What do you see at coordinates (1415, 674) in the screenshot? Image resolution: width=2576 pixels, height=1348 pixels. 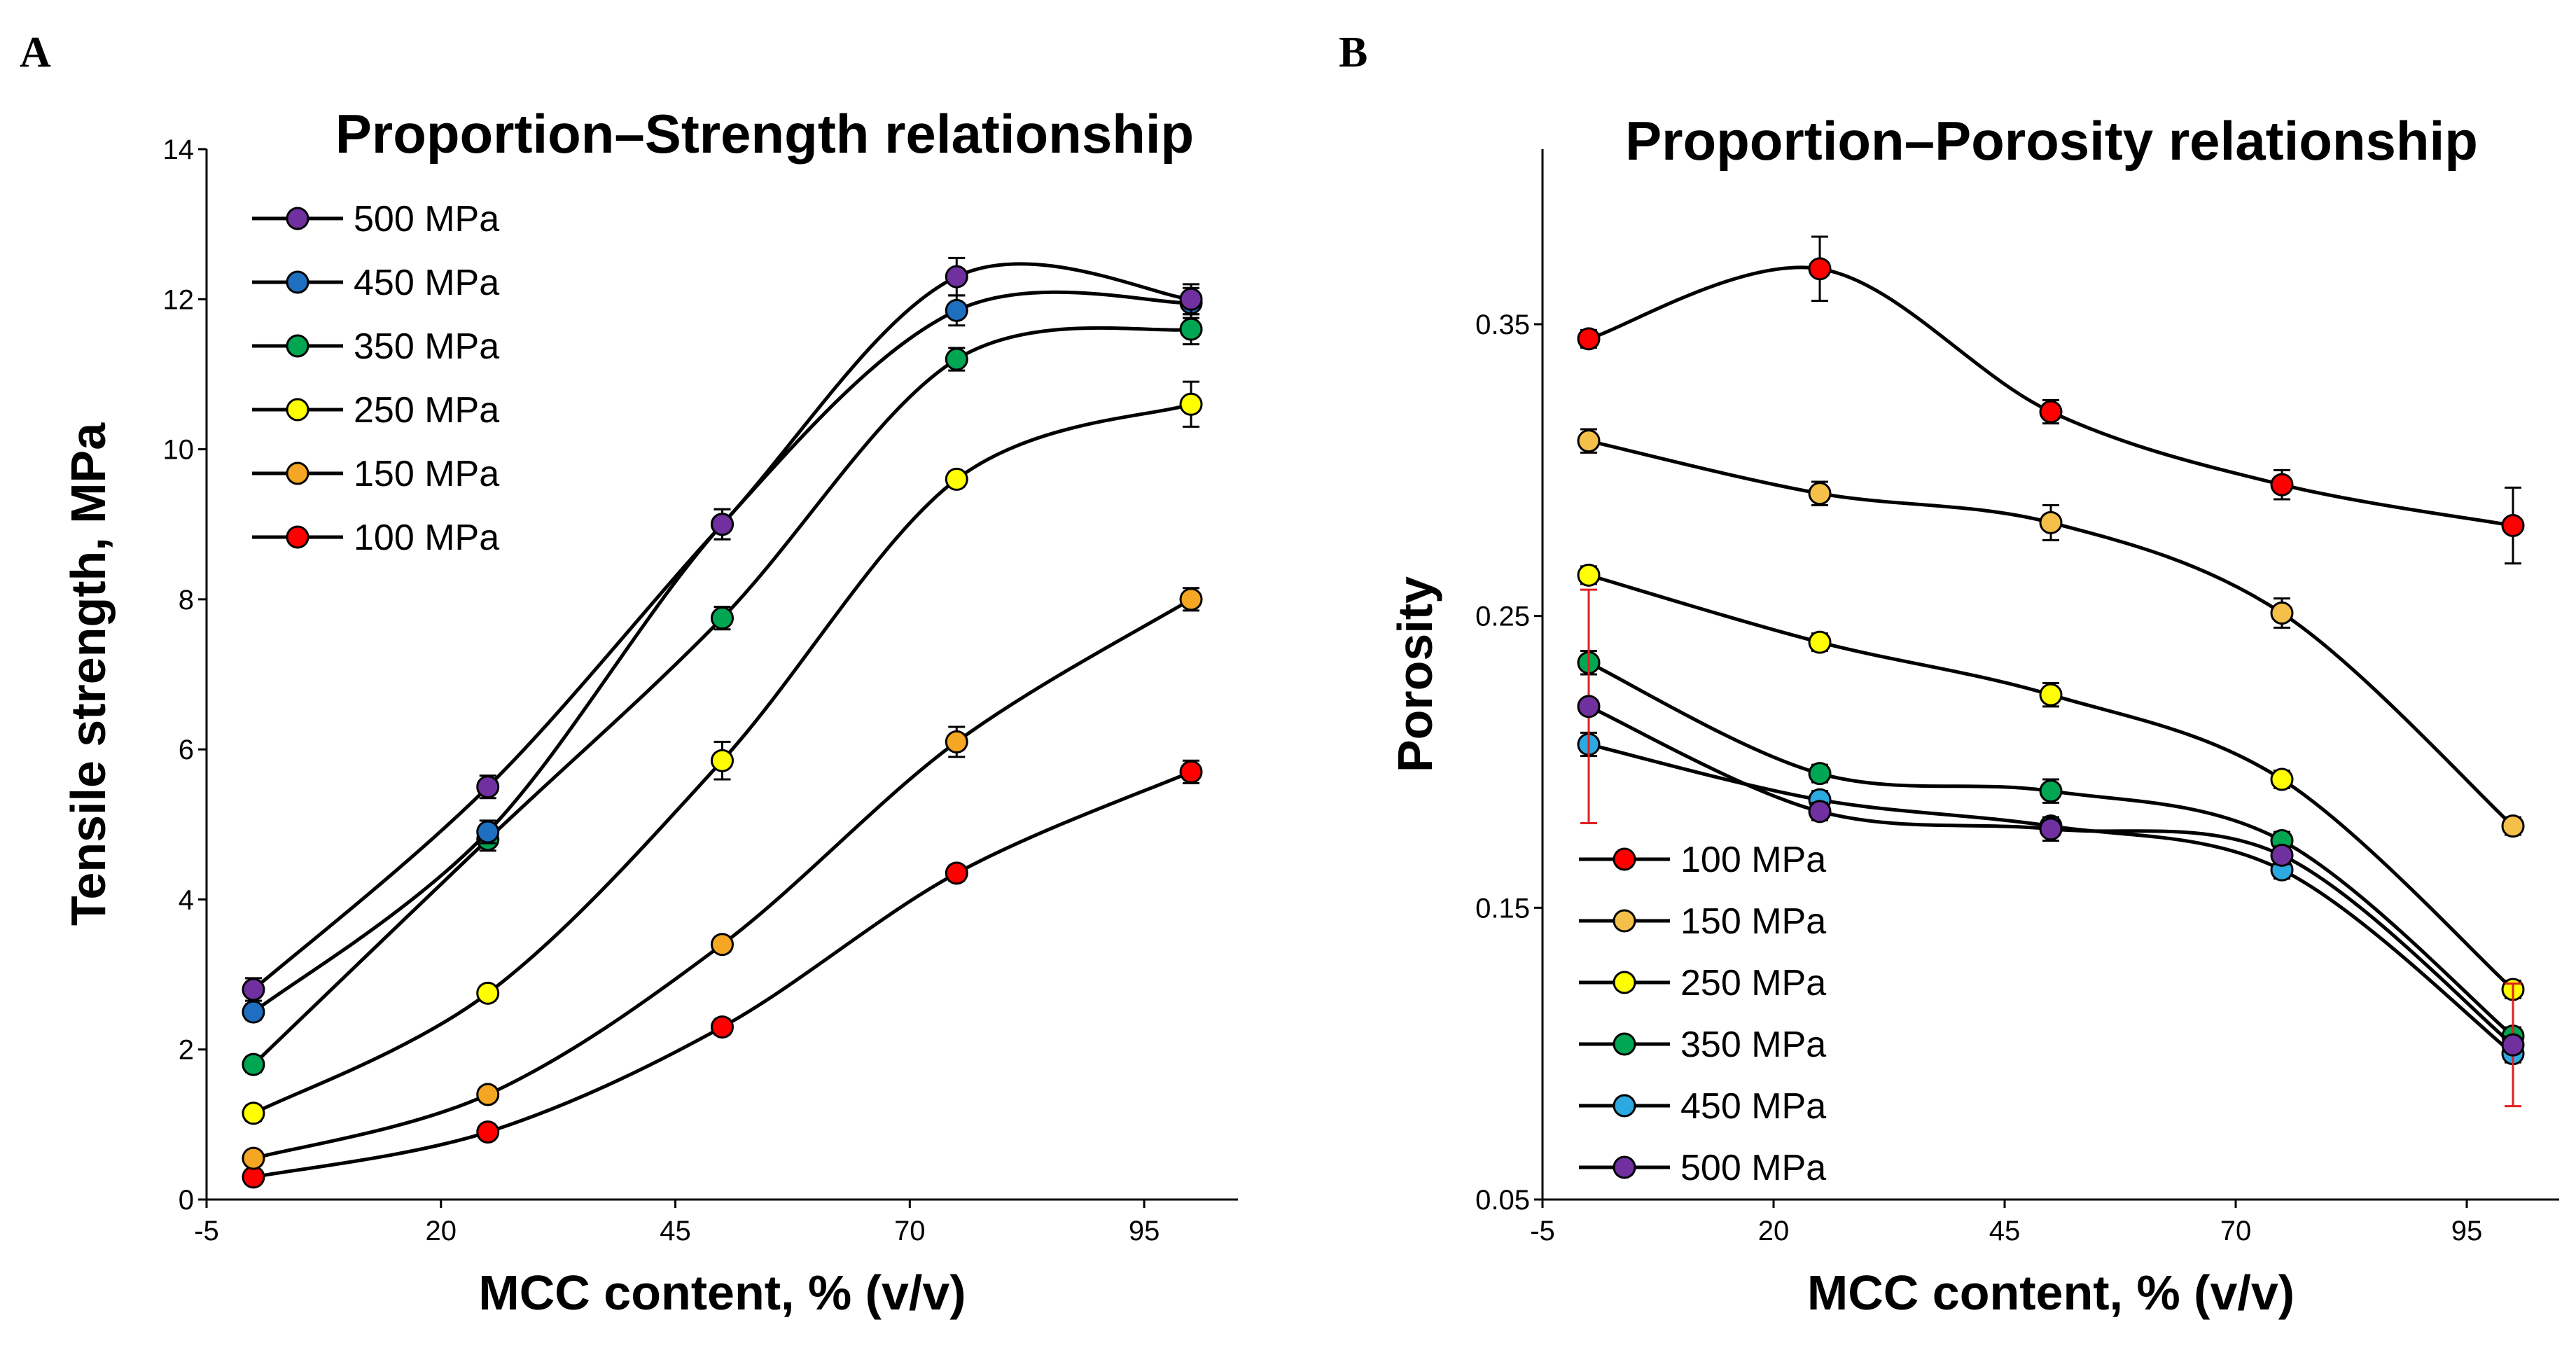 I see `y-axis-label: Porosity` at bounding box center [1415, 674].